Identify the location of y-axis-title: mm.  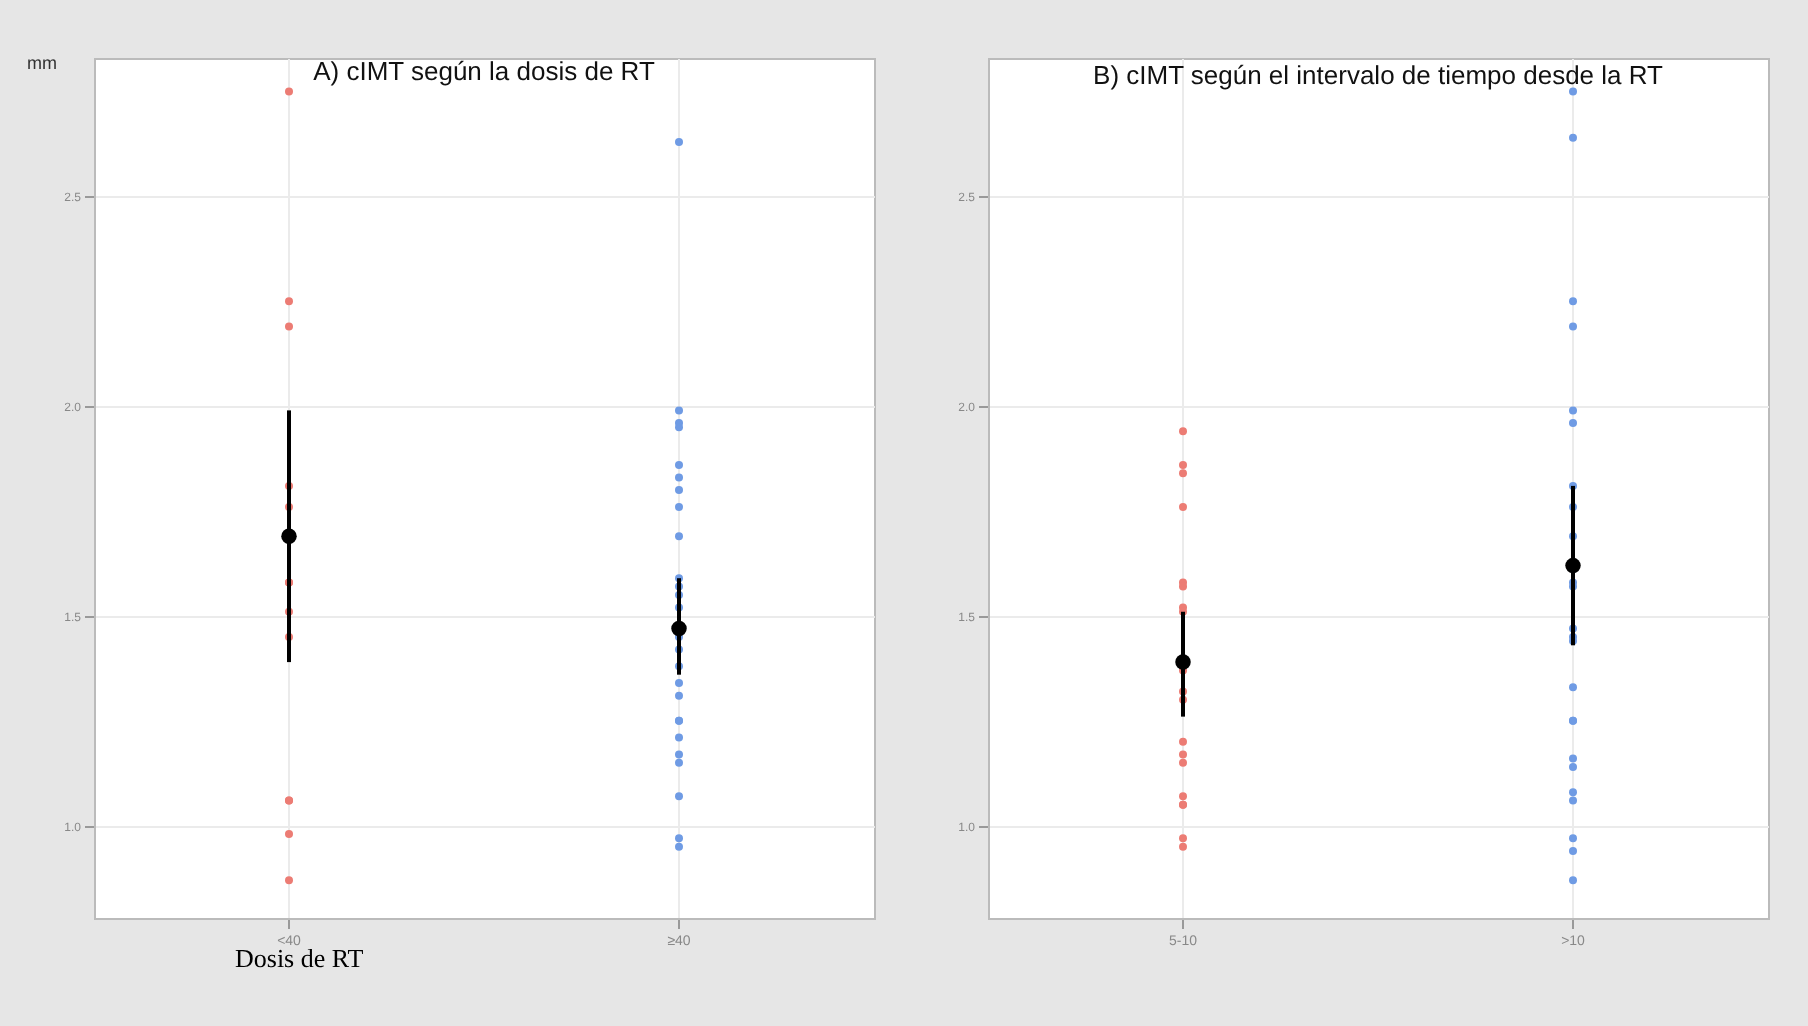
(42, 63).